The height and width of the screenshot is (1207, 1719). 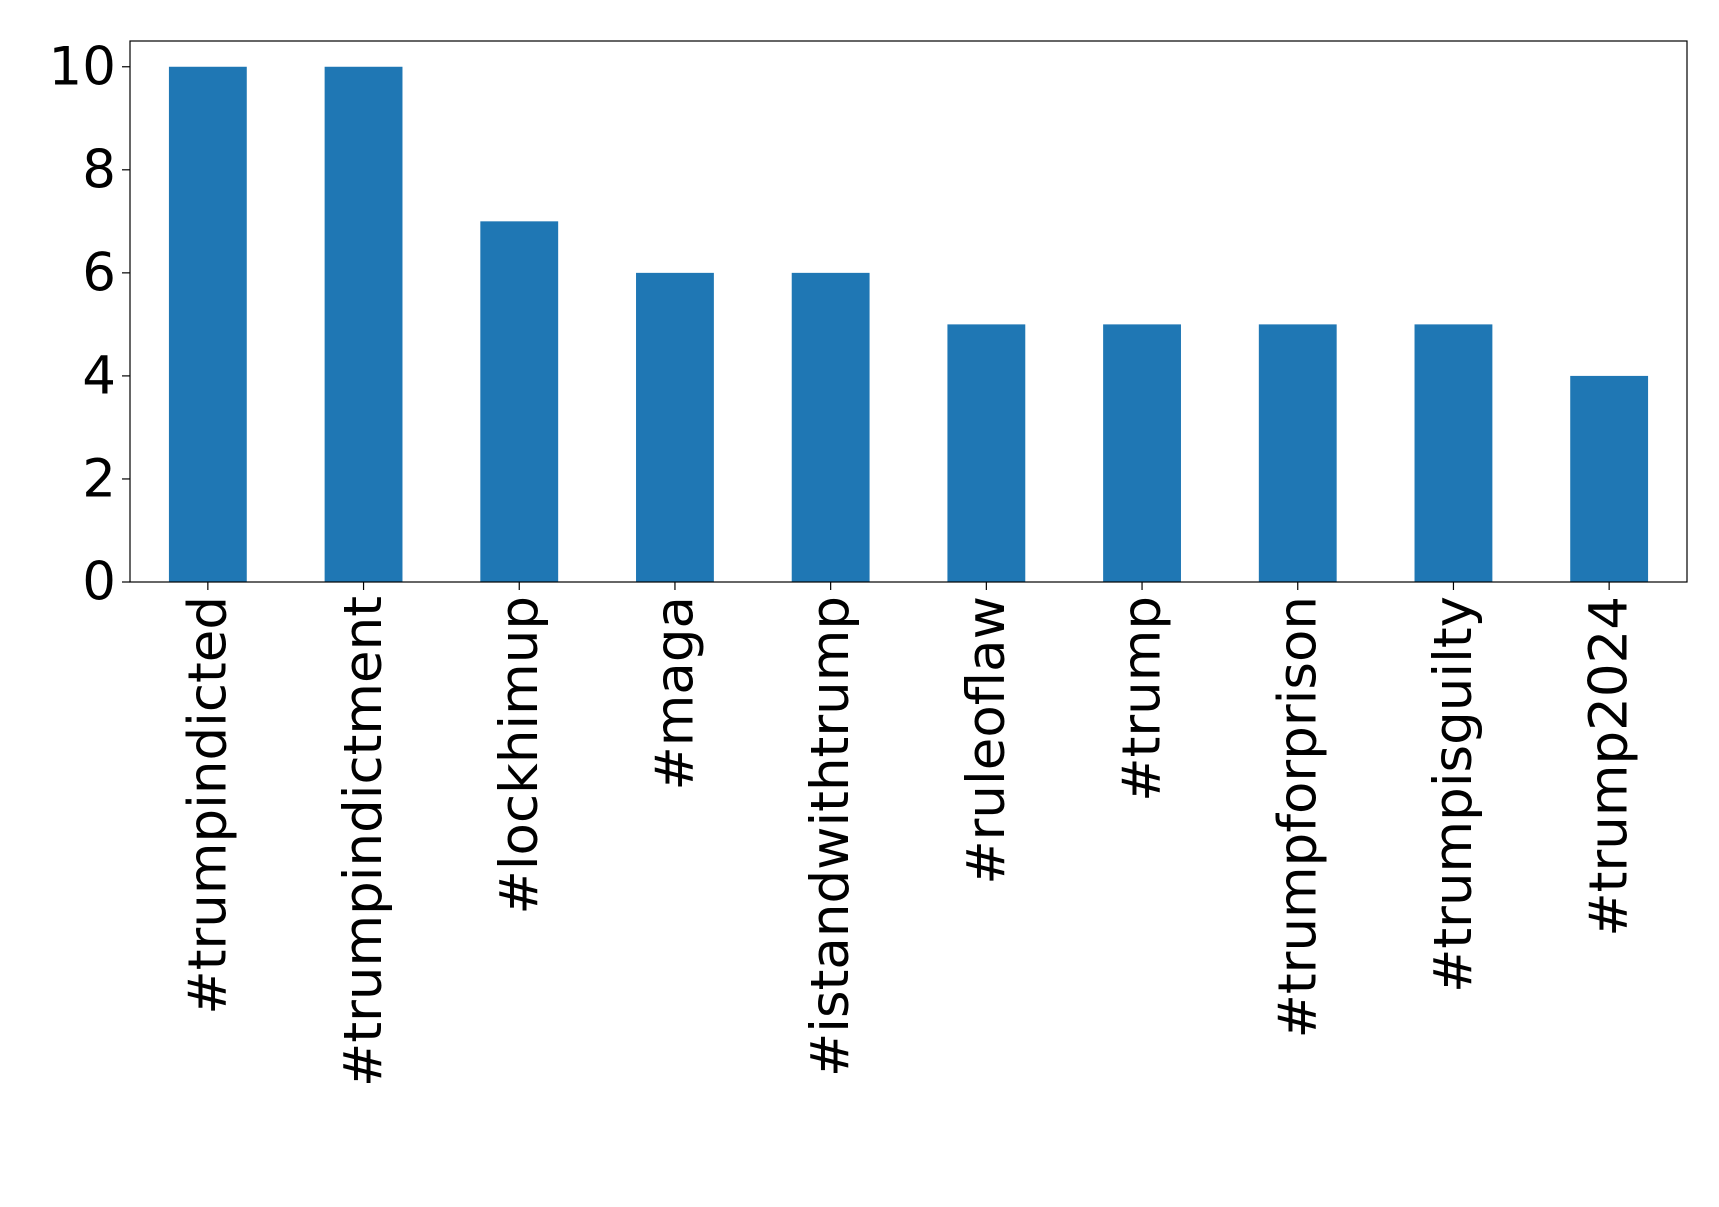 I want to click on y-tick-label: 0, so click(x=99, y=582).